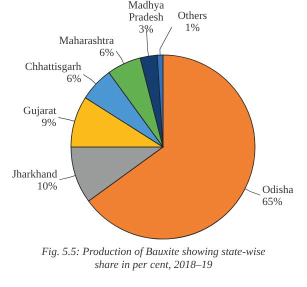  I want to click on data-label: 9%, so click(49, 122).